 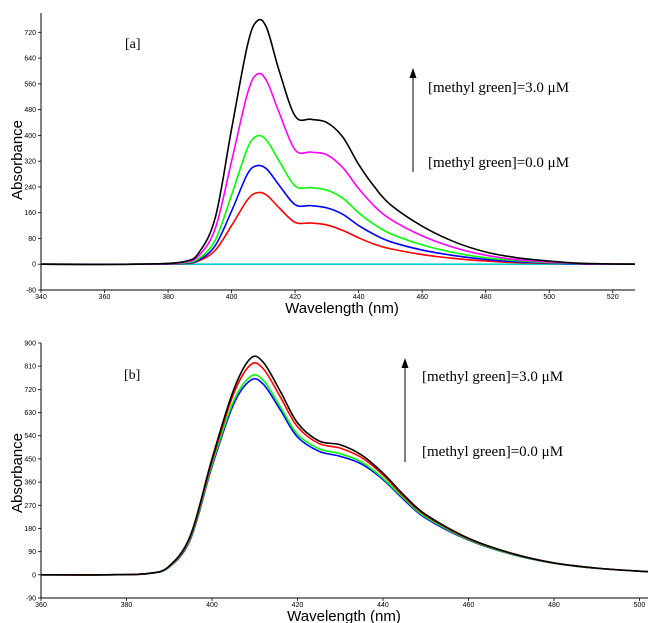 What do you see at coordinates (133, 44) in the screenshot?
I see `panel-label: [a]` at bounding box center [133, 44].